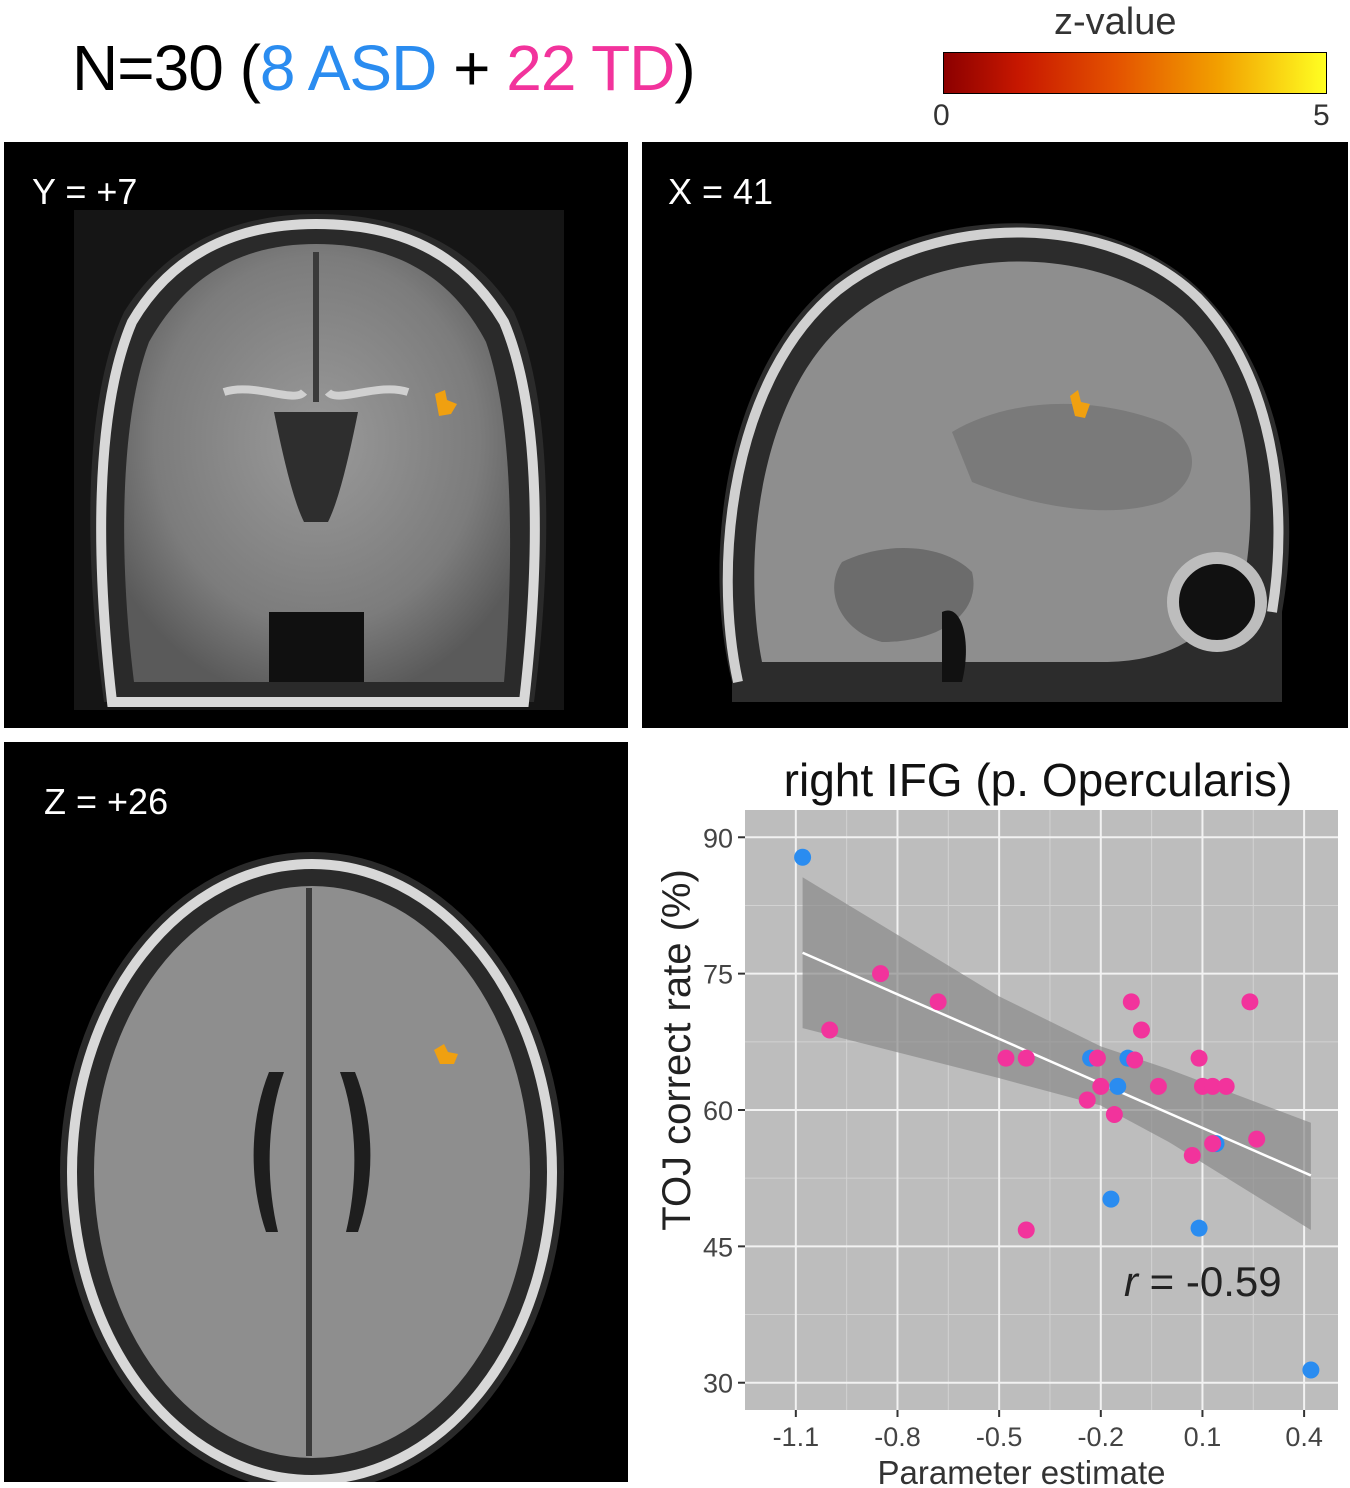 This screenshot has height=1488, width=1350. I want to click on colorbar-label: z-value, so click(1115, 22).